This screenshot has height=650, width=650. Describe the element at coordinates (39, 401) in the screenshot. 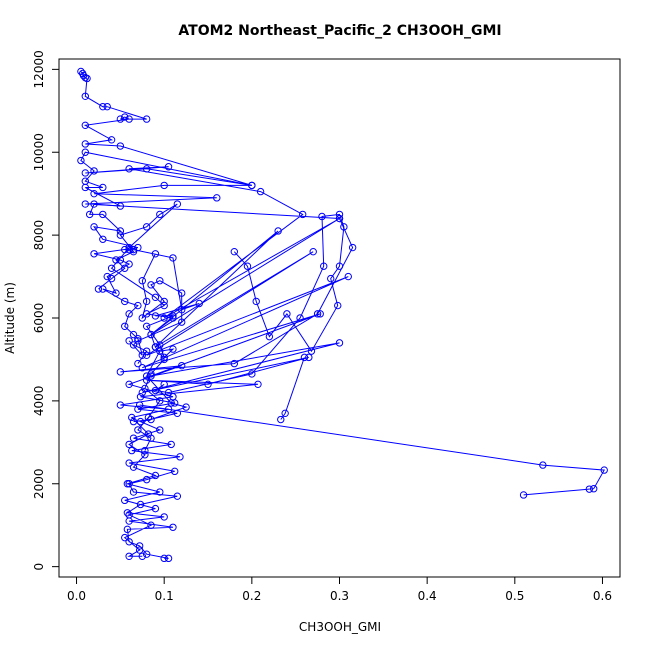

I see `y-tick-label: 4000` at that location.